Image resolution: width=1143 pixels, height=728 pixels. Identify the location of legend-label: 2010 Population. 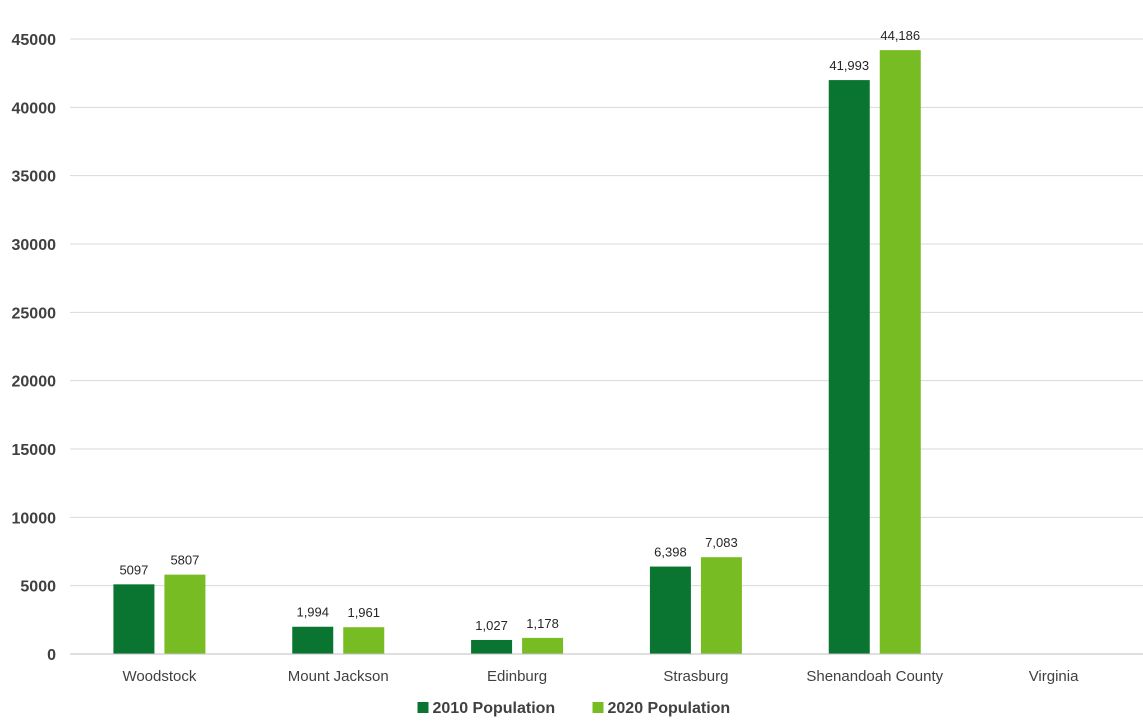
(494, 708).